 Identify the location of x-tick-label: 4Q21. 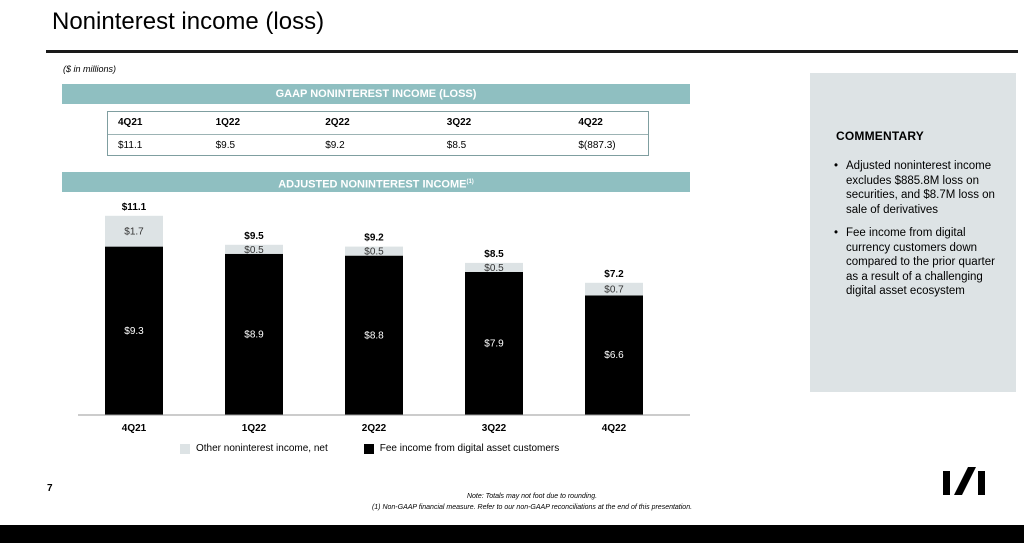
(134, 428).